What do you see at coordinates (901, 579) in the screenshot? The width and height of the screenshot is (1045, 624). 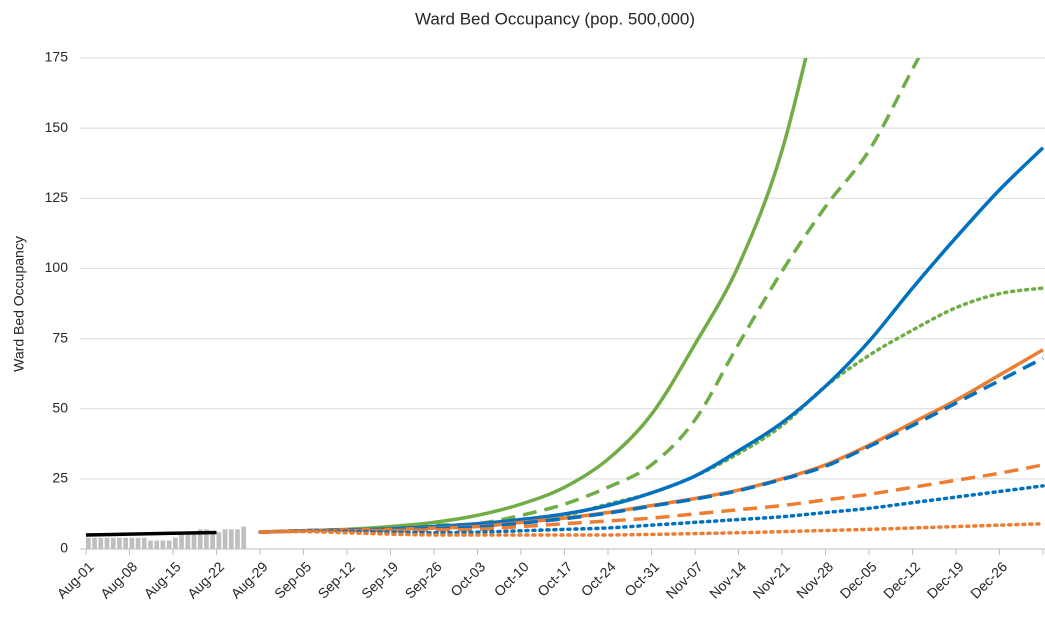 I see `x-tick-label: Dec-12` at bounding box center [901, 579].